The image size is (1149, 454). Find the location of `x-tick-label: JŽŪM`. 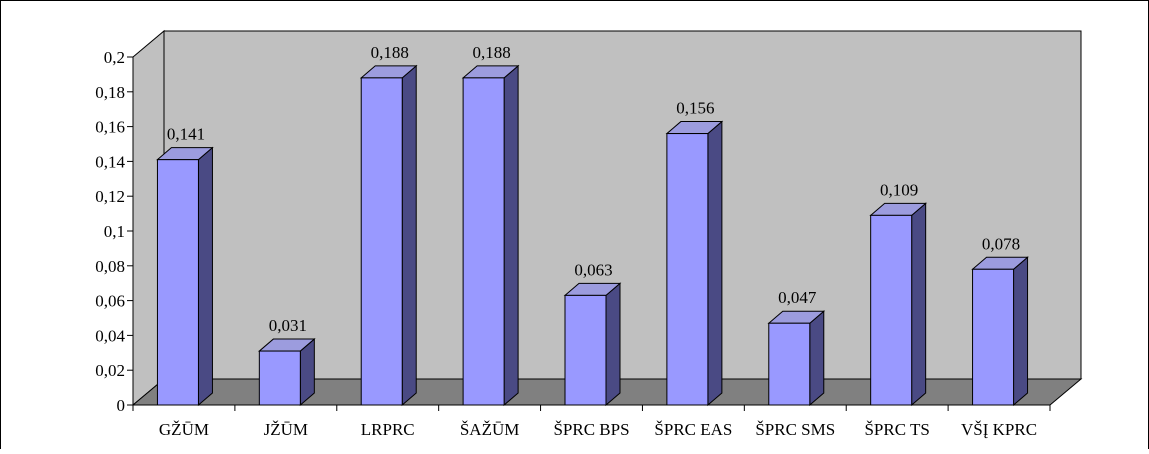

x-tick-label: JŽŪM is located at coordinates (286, 429).